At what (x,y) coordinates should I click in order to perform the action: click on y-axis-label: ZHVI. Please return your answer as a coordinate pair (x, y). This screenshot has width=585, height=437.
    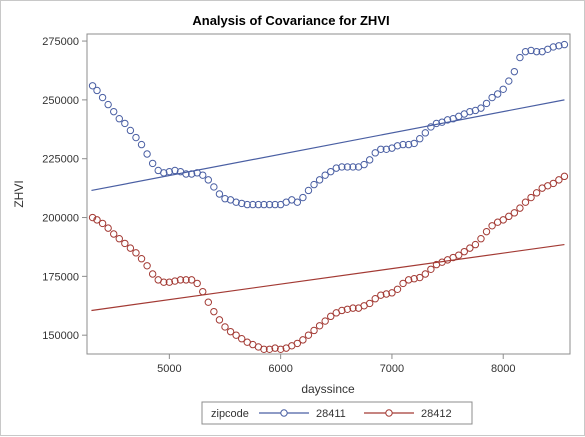
    Looking at the image, I should click on (19, 193).